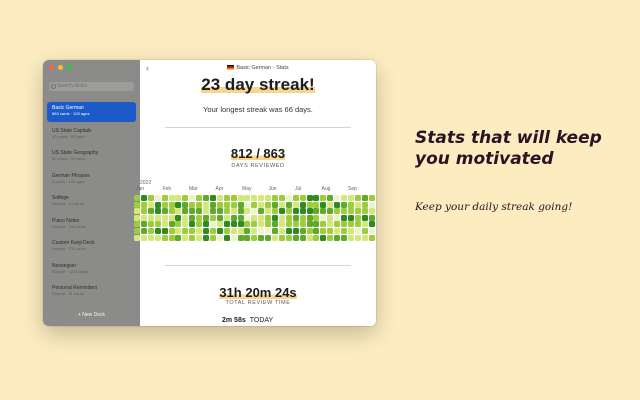 This screenshot has height=400, width=640. What do you see at coordinates (66, 220) in the screenshot?
I see `deck-title: Piano Notes` at bounding box center [66, 220].